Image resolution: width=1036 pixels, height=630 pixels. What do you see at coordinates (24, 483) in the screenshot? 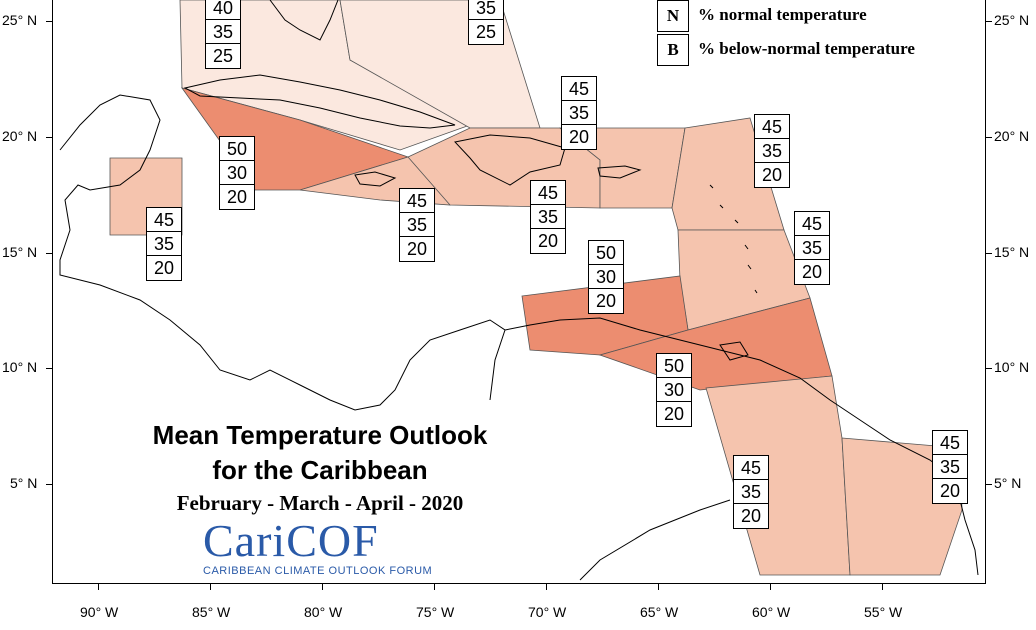
I see `lat-label: 5° N` at bounding box center [24, 483].